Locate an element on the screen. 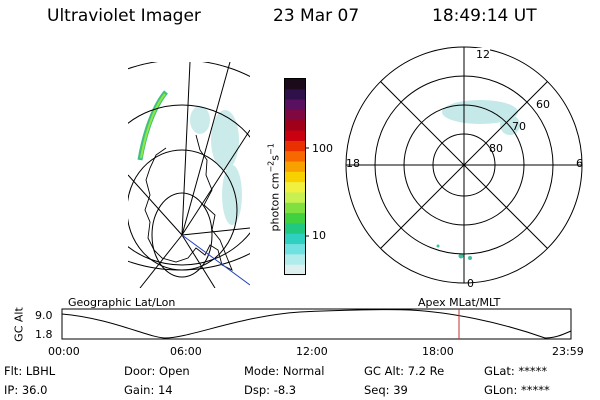 The width and height of the screenshot is (600, 400). polar-label-right: 6 is located at coordinates (579, 163).